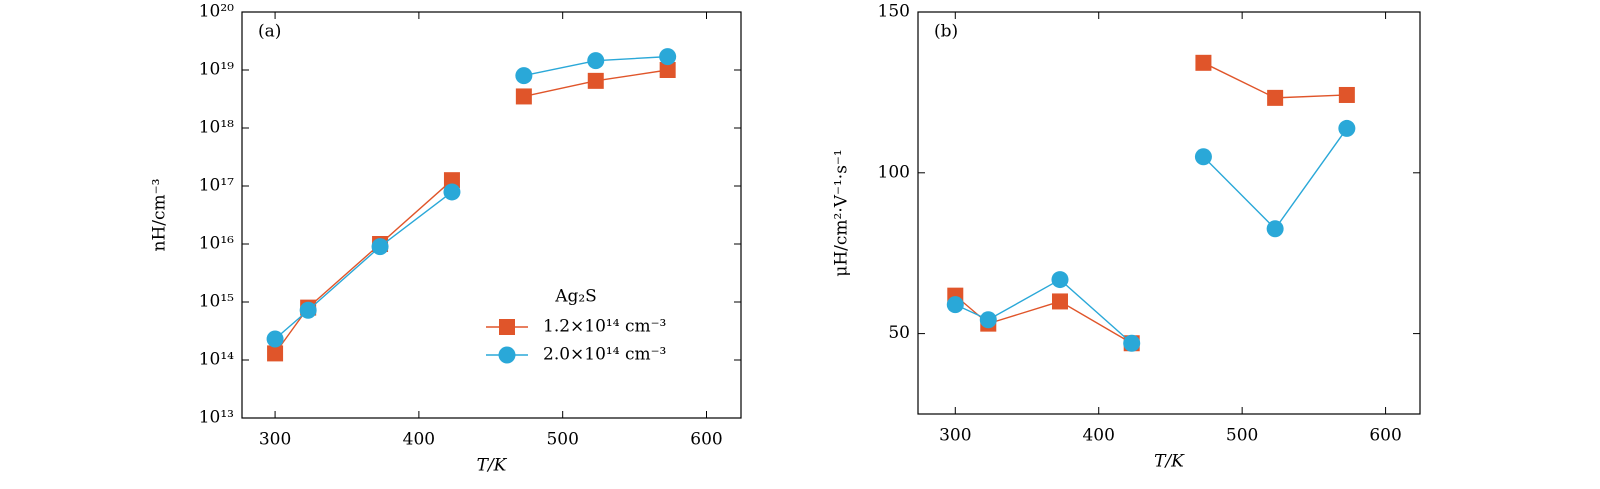 This screenshot has width=1600, height=489. I want to click on y-axis-label: μH/cm²·V⁻¹·s⁻¹, so click(842, 212).